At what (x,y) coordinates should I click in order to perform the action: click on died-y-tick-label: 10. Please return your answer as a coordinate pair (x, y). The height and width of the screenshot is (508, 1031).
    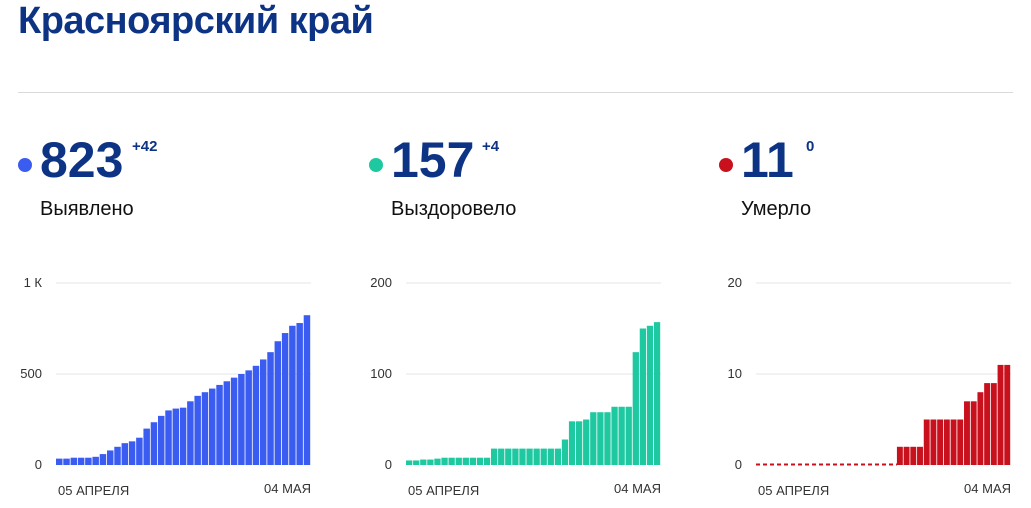
    Looking at the image, I should click on (735, 373).